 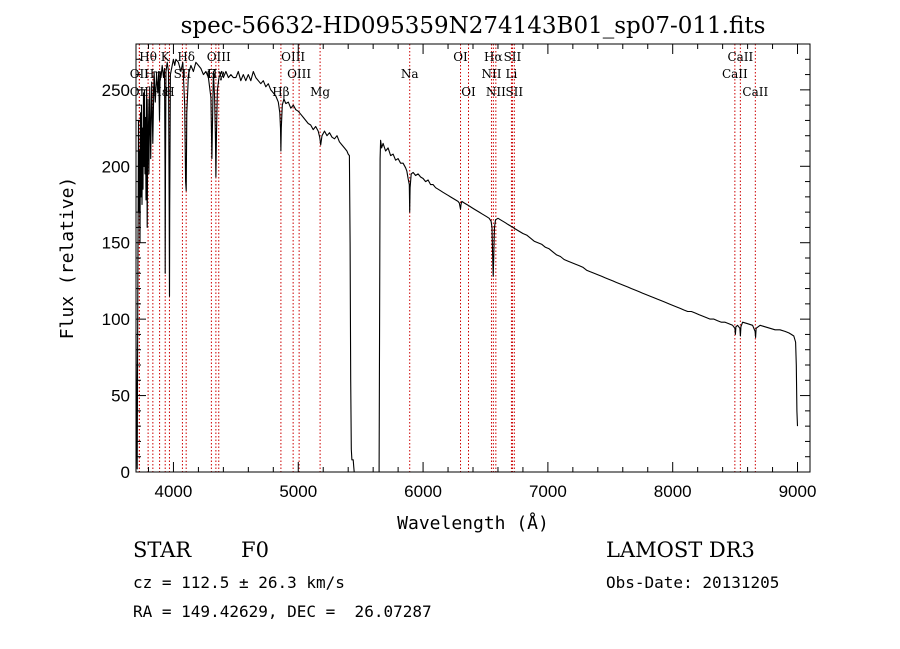 I want to click on line-marker-label: Li, so click(x=512, y=74).